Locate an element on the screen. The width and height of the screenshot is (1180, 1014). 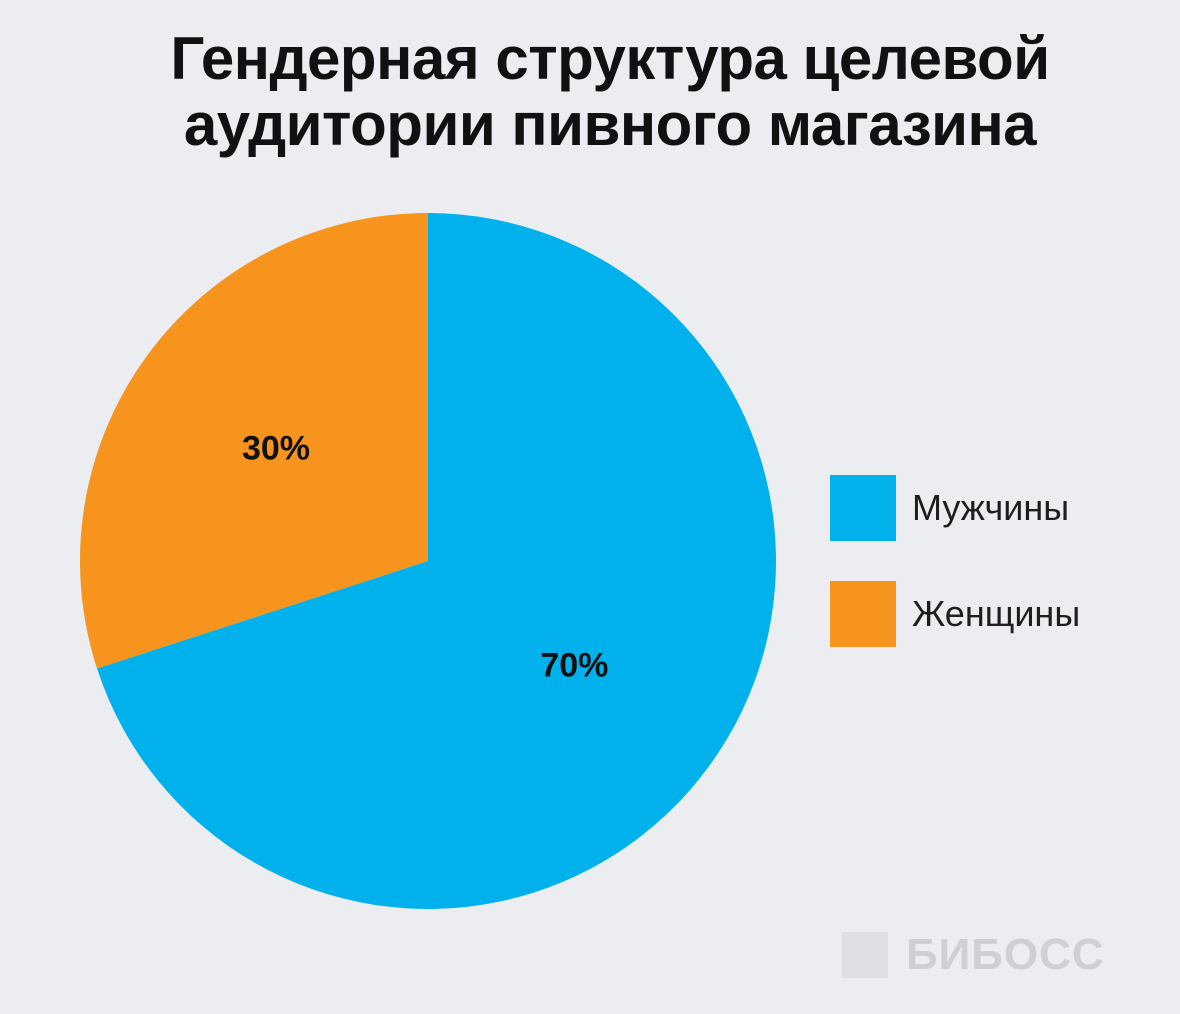
slice-label-men: 70% is located at coordinates (574, 665).